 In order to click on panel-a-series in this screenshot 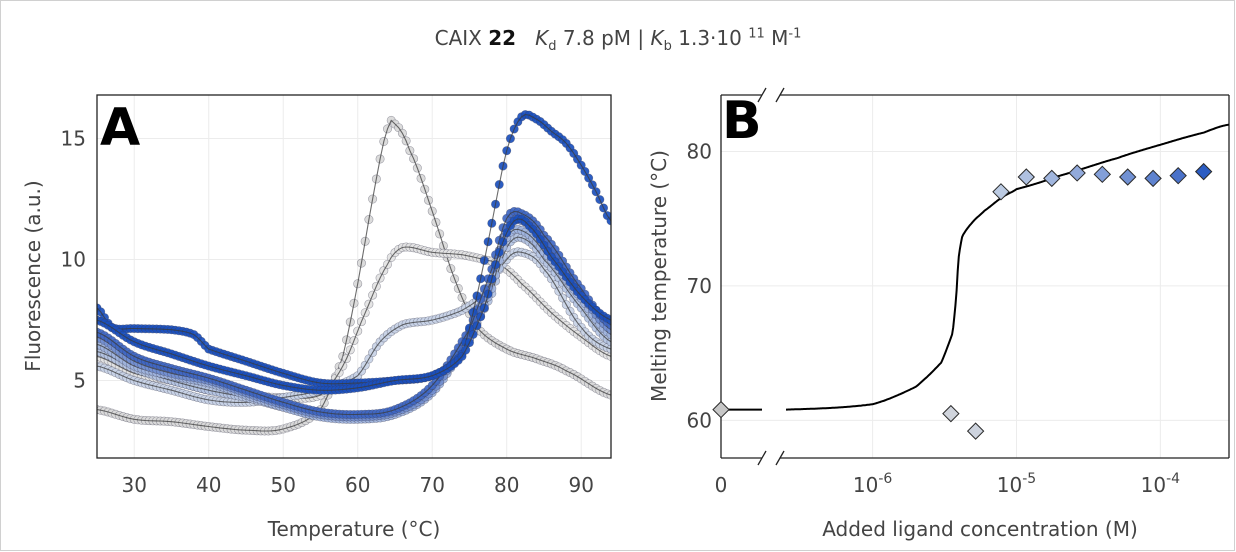, I will do `click(354, 304)`.